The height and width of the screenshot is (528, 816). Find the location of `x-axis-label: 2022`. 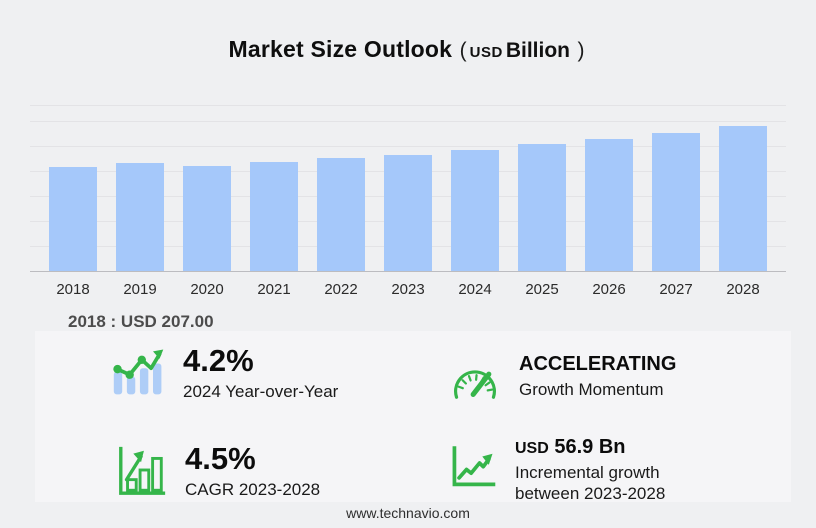

x-axis-label: 2022 is located at coordinates (341, 289).